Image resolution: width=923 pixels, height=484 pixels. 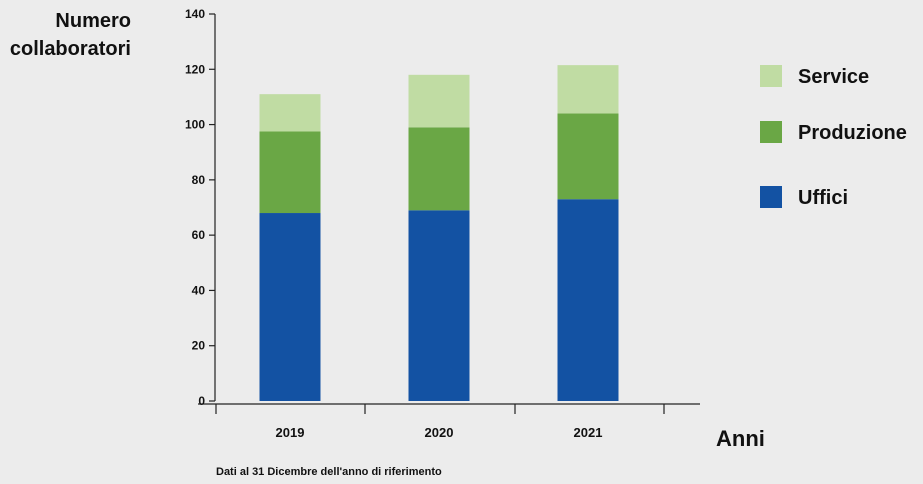 I want to click on y-tick-label-60: 60, so click(x=199, y=235).